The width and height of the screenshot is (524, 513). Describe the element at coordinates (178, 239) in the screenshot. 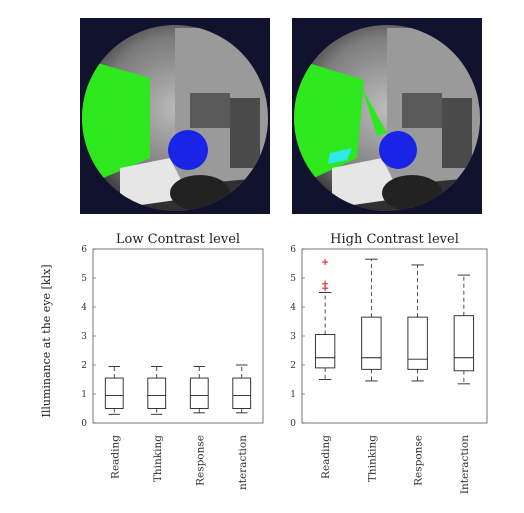

I see `chart-title: Low Contrast level` at that location.